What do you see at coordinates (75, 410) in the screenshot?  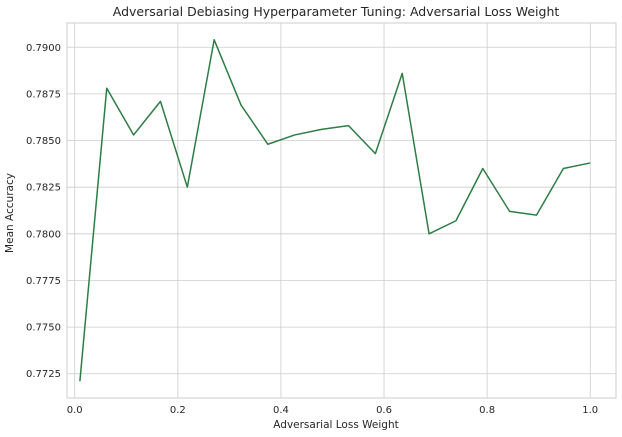 I see `x-tick-label: 0.0` at bounding box center [75, 410].